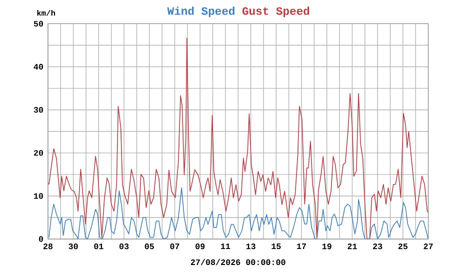 The width and height of the screenshot is (451, 272). I want to click on x-tick-label: 11, so click(225, 247).